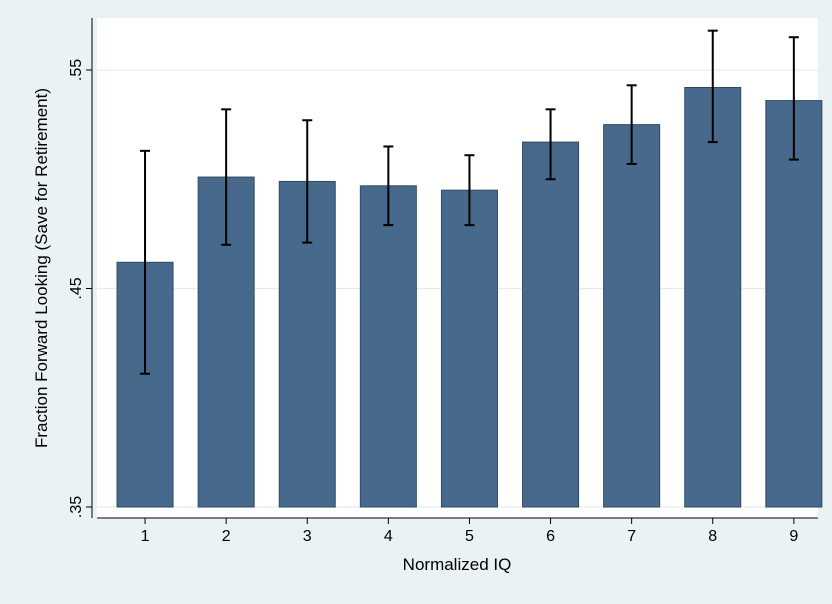  What do you see at coordinates (76, 70) in the screenshot?
I see `y-tick-label: .55` at bounding box center [76, 70].